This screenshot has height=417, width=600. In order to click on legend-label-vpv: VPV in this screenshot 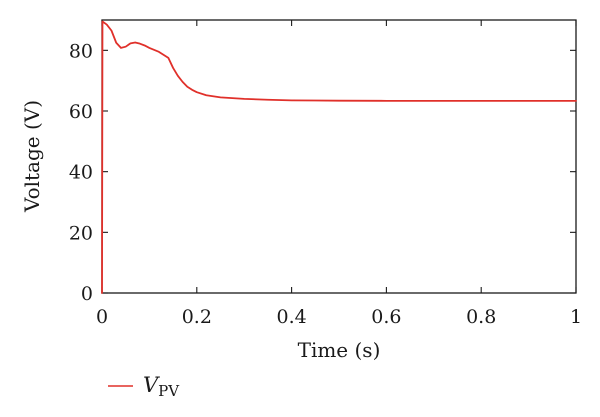, I will do `click(161, 386)`.